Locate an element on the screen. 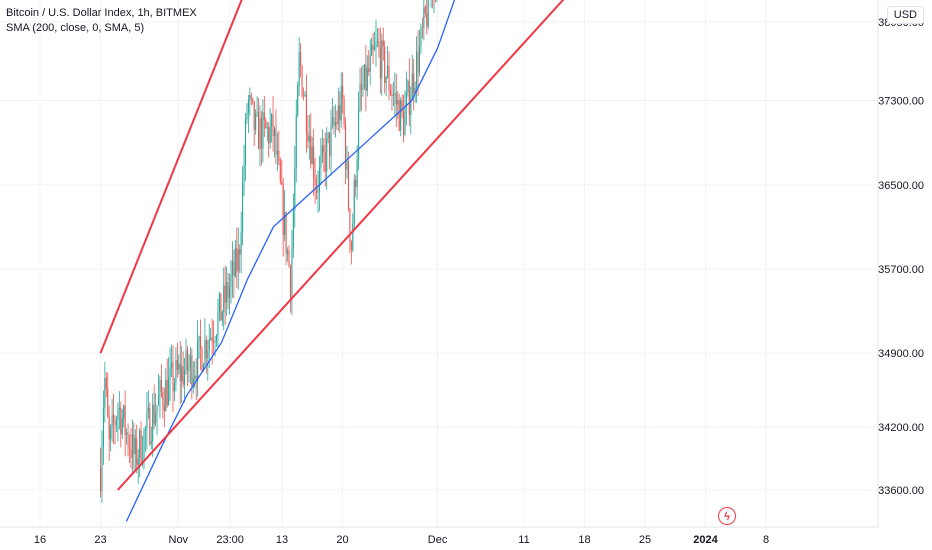 The image size is (932, 550). time-tick-label: 16 is located at coordinates (40, 540).